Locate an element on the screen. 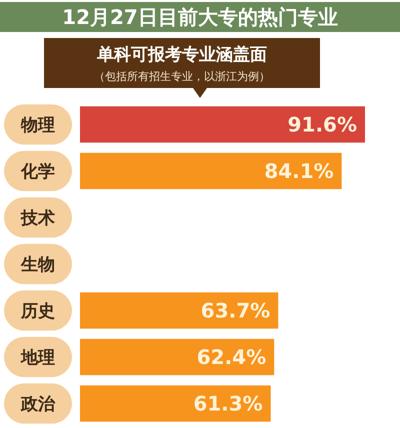 The image size is (400, 428). data-label: 84.1% is located at coordinates (299, 171).